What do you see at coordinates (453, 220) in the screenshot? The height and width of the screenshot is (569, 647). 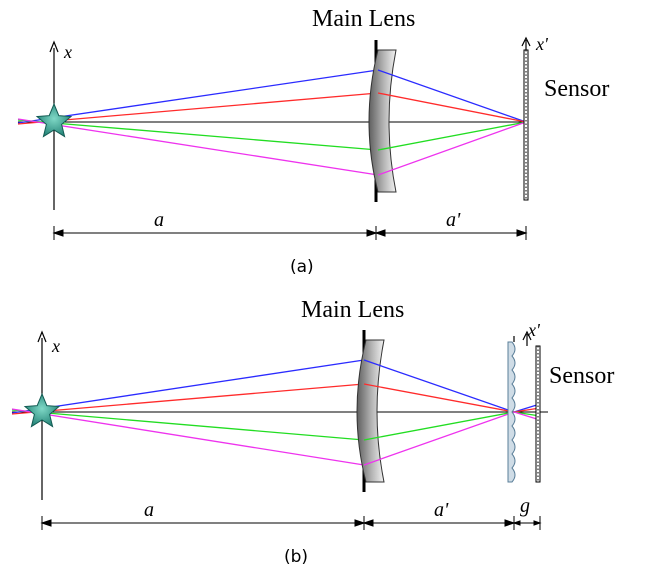 I see `distance-a-prime-label: a'` at bounding box center [453, 220].